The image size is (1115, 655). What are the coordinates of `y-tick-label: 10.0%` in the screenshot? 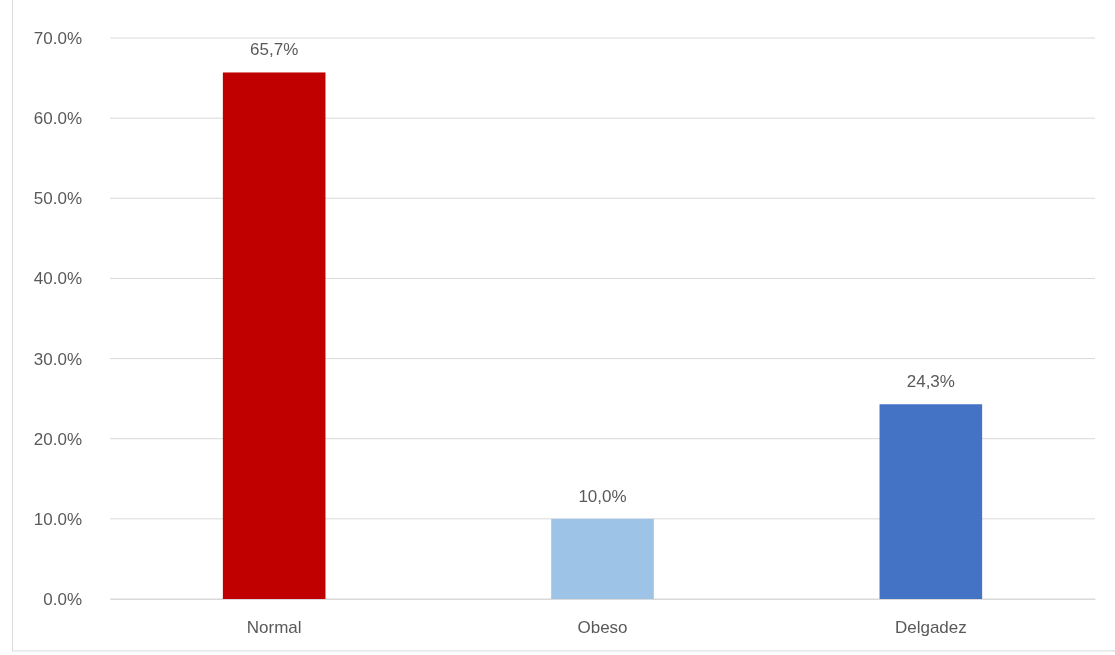 It's located at (57, 519).